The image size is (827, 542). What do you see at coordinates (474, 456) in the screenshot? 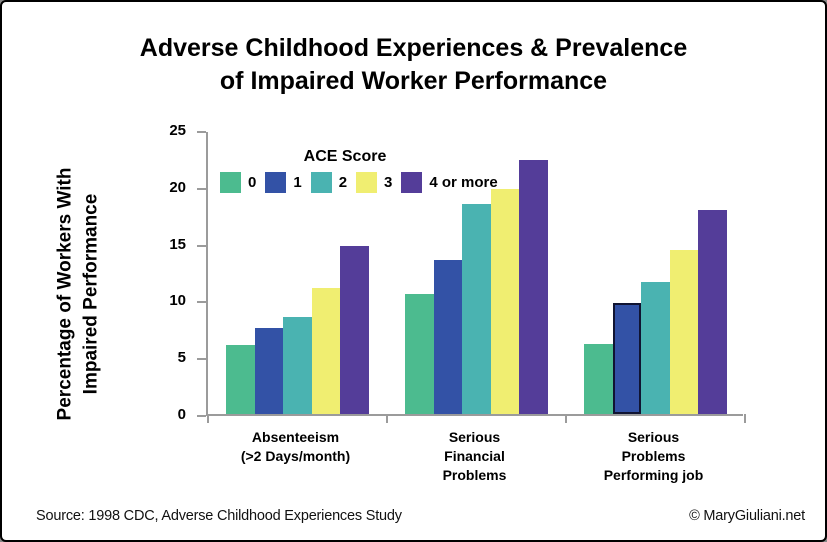
I see `category-label: Serious Financial Problems` at bounding box center [474, 456].